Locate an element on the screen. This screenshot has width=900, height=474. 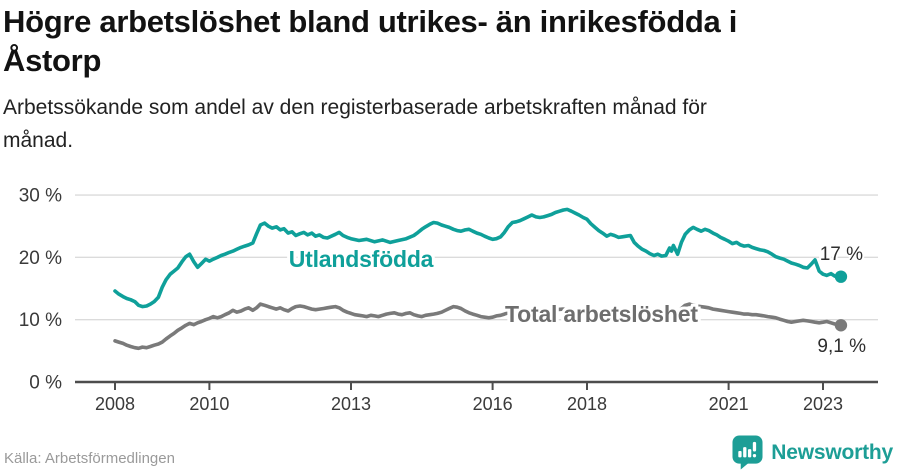
x-tick-label-2008: 2008 is located at coordinates (115, 403).